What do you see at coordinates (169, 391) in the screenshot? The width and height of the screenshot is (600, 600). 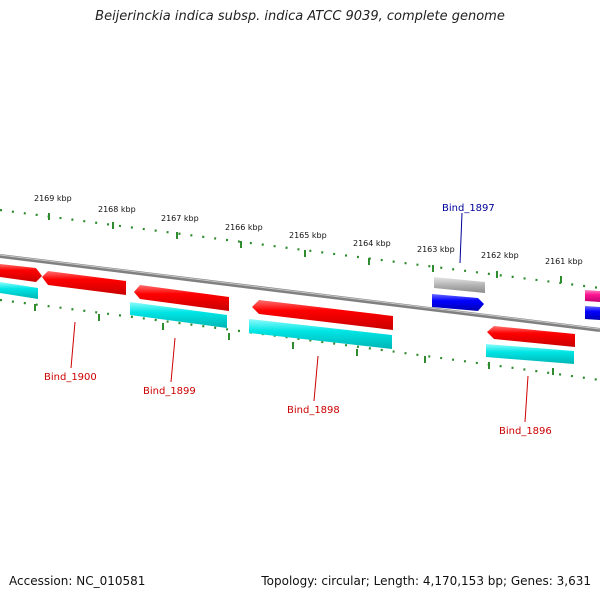 I see `gene-label: Bind_1899` at bounding box center [169, 391].